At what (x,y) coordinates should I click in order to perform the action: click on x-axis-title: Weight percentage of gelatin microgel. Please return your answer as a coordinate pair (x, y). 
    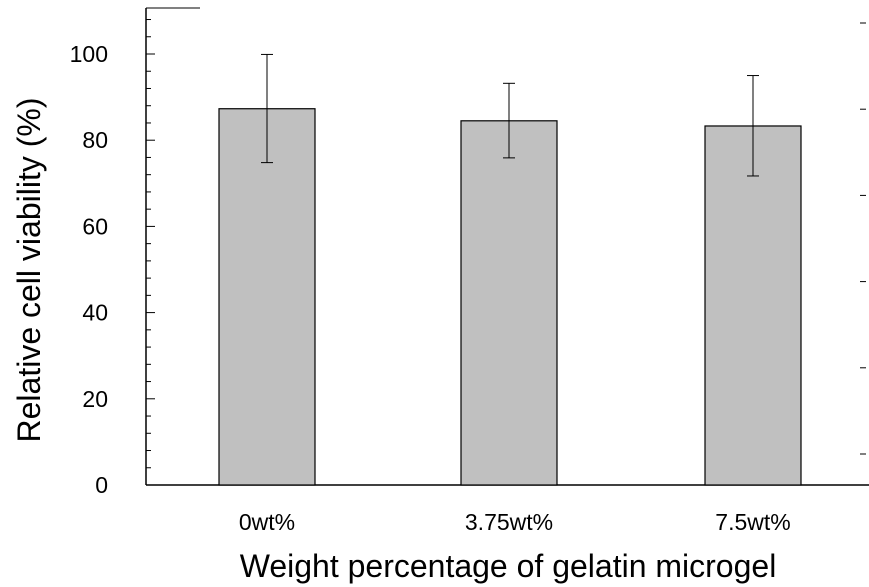
    Looking at the image, I should click on (508, 566).